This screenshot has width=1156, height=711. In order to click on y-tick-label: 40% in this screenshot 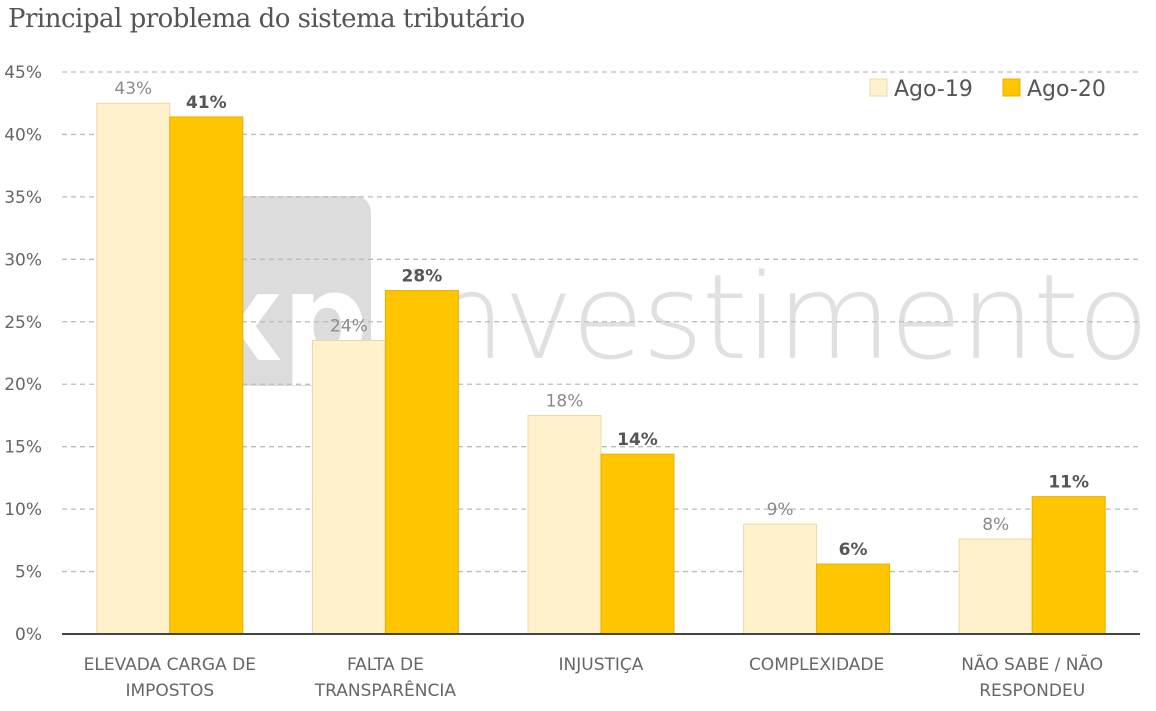, I will do `click(23, 135)`.